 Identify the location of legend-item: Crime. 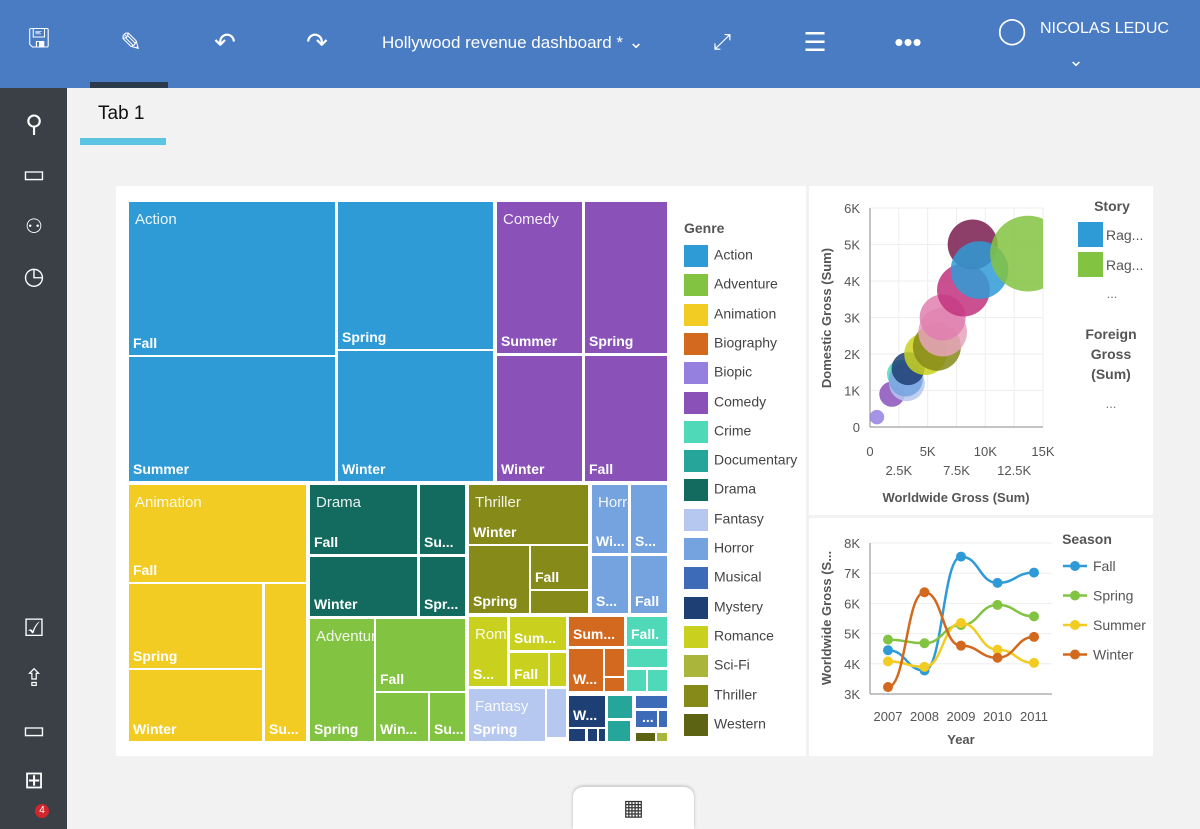
(718, 431).